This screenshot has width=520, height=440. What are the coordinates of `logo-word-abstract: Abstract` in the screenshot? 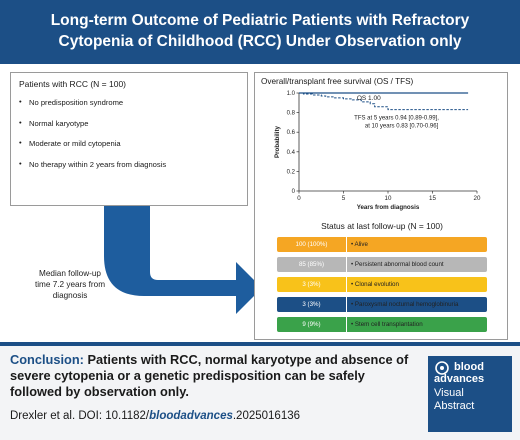 It's located at (454, 406).